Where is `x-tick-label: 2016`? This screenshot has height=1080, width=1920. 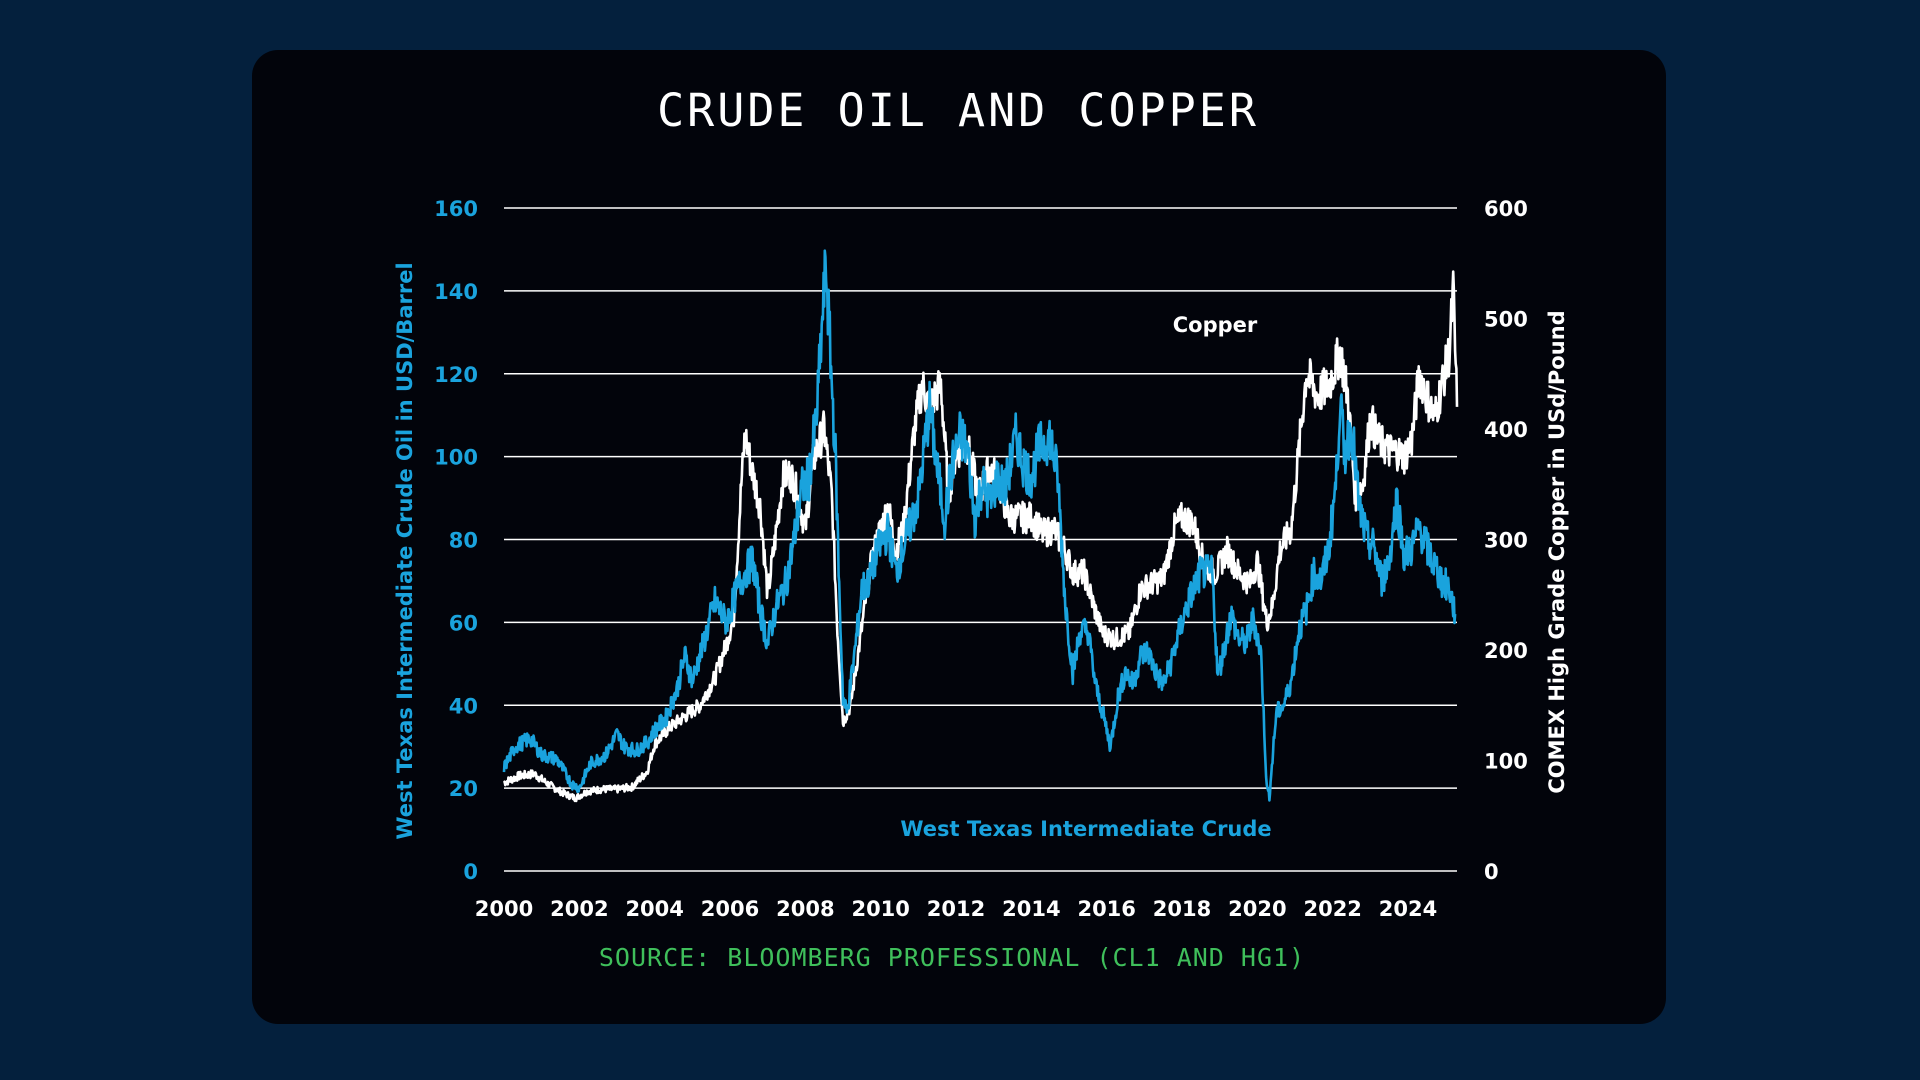 x-tick-label: 2016 is located at coordinates (1106, 909).